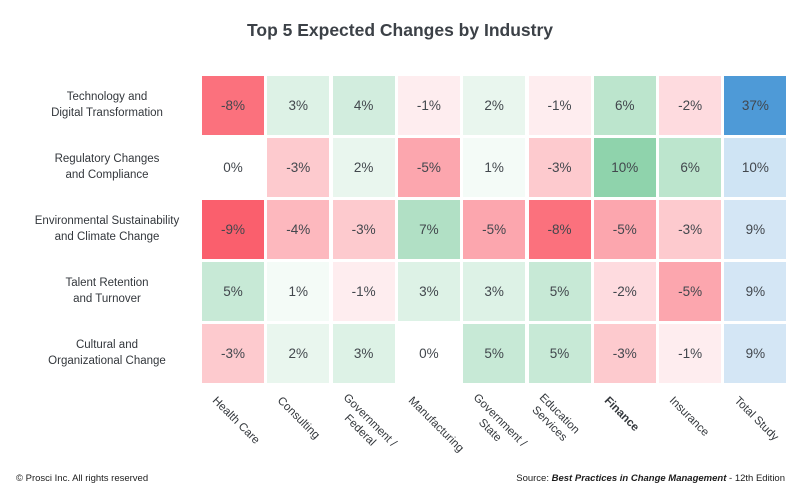 Image resolution: width=800 pixels, height=500 pixels. What do you see at coordinates (559, 353) in the screenshot?
I see `heatmap-cell-r4c5: 5%` at bounding box center [559, 353].